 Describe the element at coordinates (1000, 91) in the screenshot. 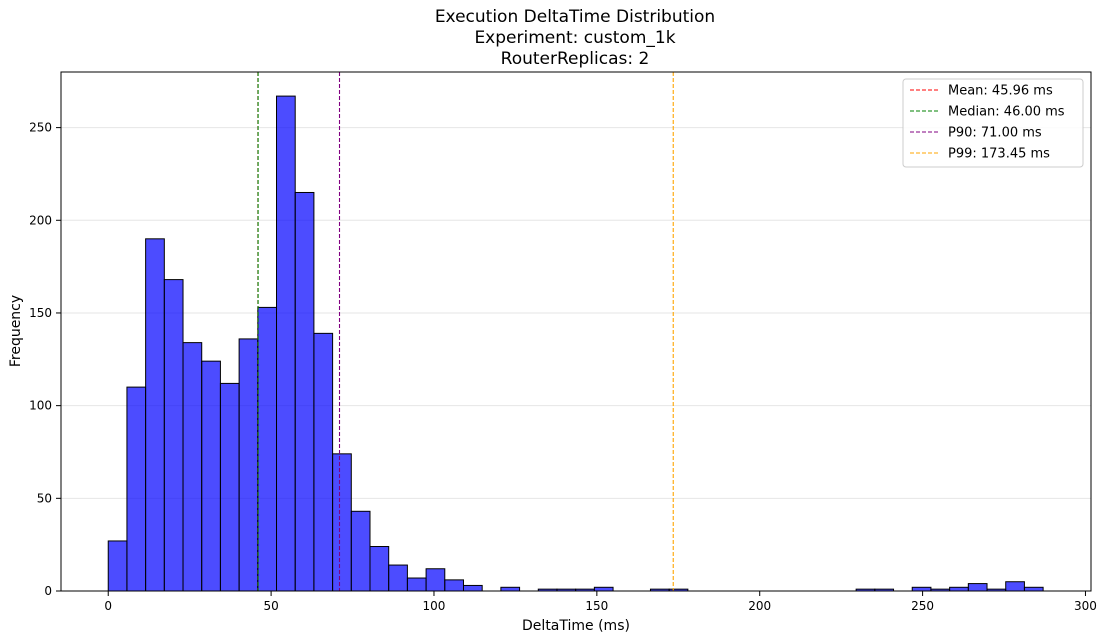

I see `legend-label-0: Mean: 45.96 ms` at that location.